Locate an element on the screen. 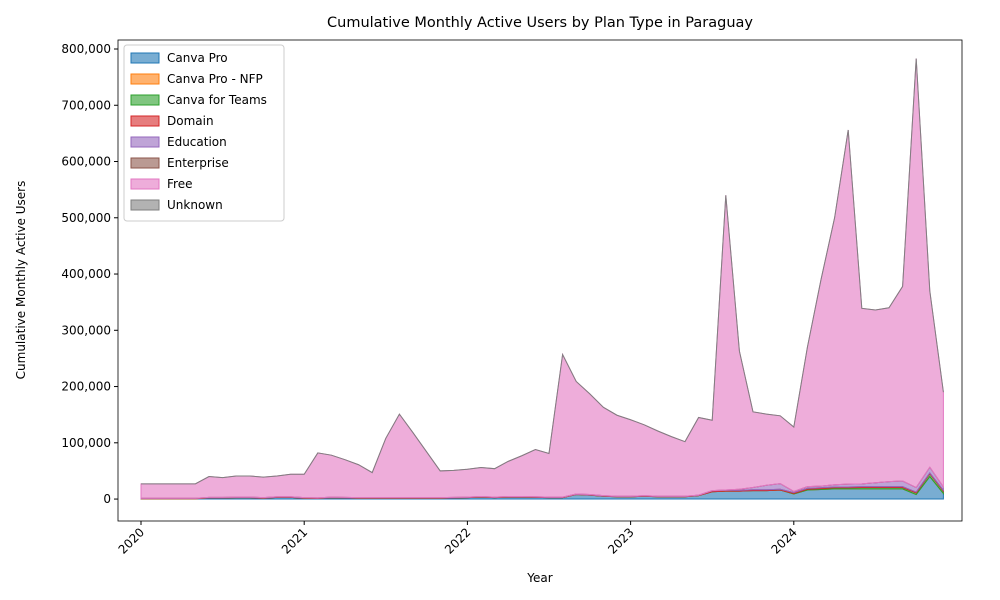  x-tick-label: 2024 is located at coordinates (783, 540).